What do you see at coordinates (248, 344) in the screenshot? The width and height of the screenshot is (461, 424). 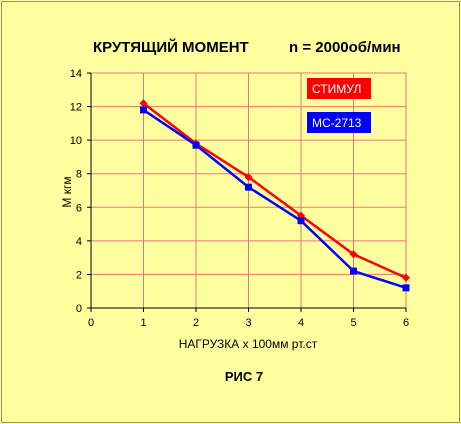 I see `x-axis-label: НАГРУЗКА x 100мм рт.ст` at bounding box center [248, 344].